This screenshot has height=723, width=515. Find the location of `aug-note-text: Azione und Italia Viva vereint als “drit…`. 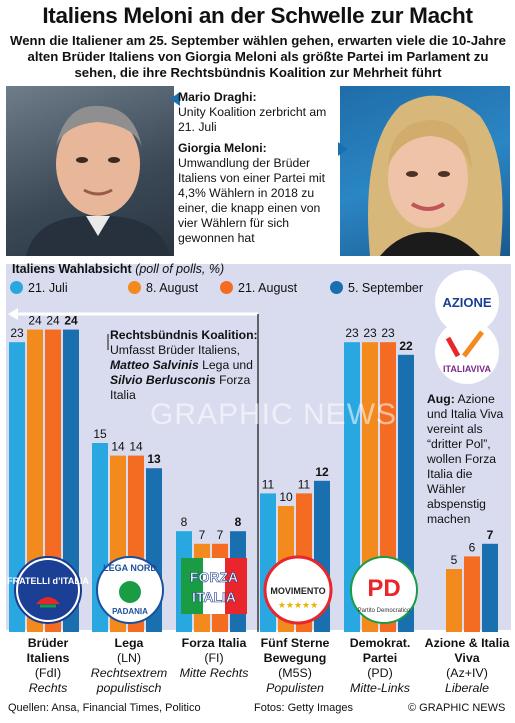

aug-note-text: Azione und Italia Viva vereint als “drit… is located at coordinates (465, 459).